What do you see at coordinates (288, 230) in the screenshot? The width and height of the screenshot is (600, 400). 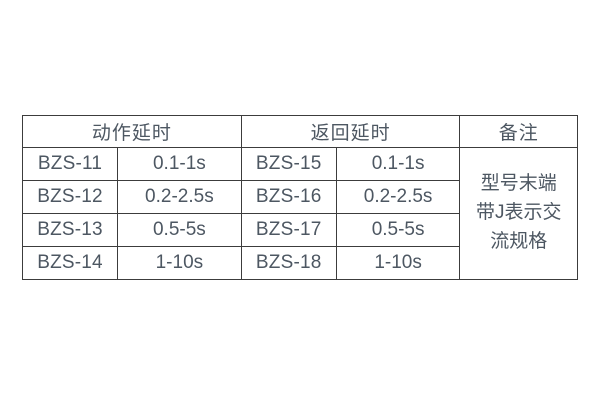 I see `return-model-3: BZS-17` at bounding box center [288, 230].